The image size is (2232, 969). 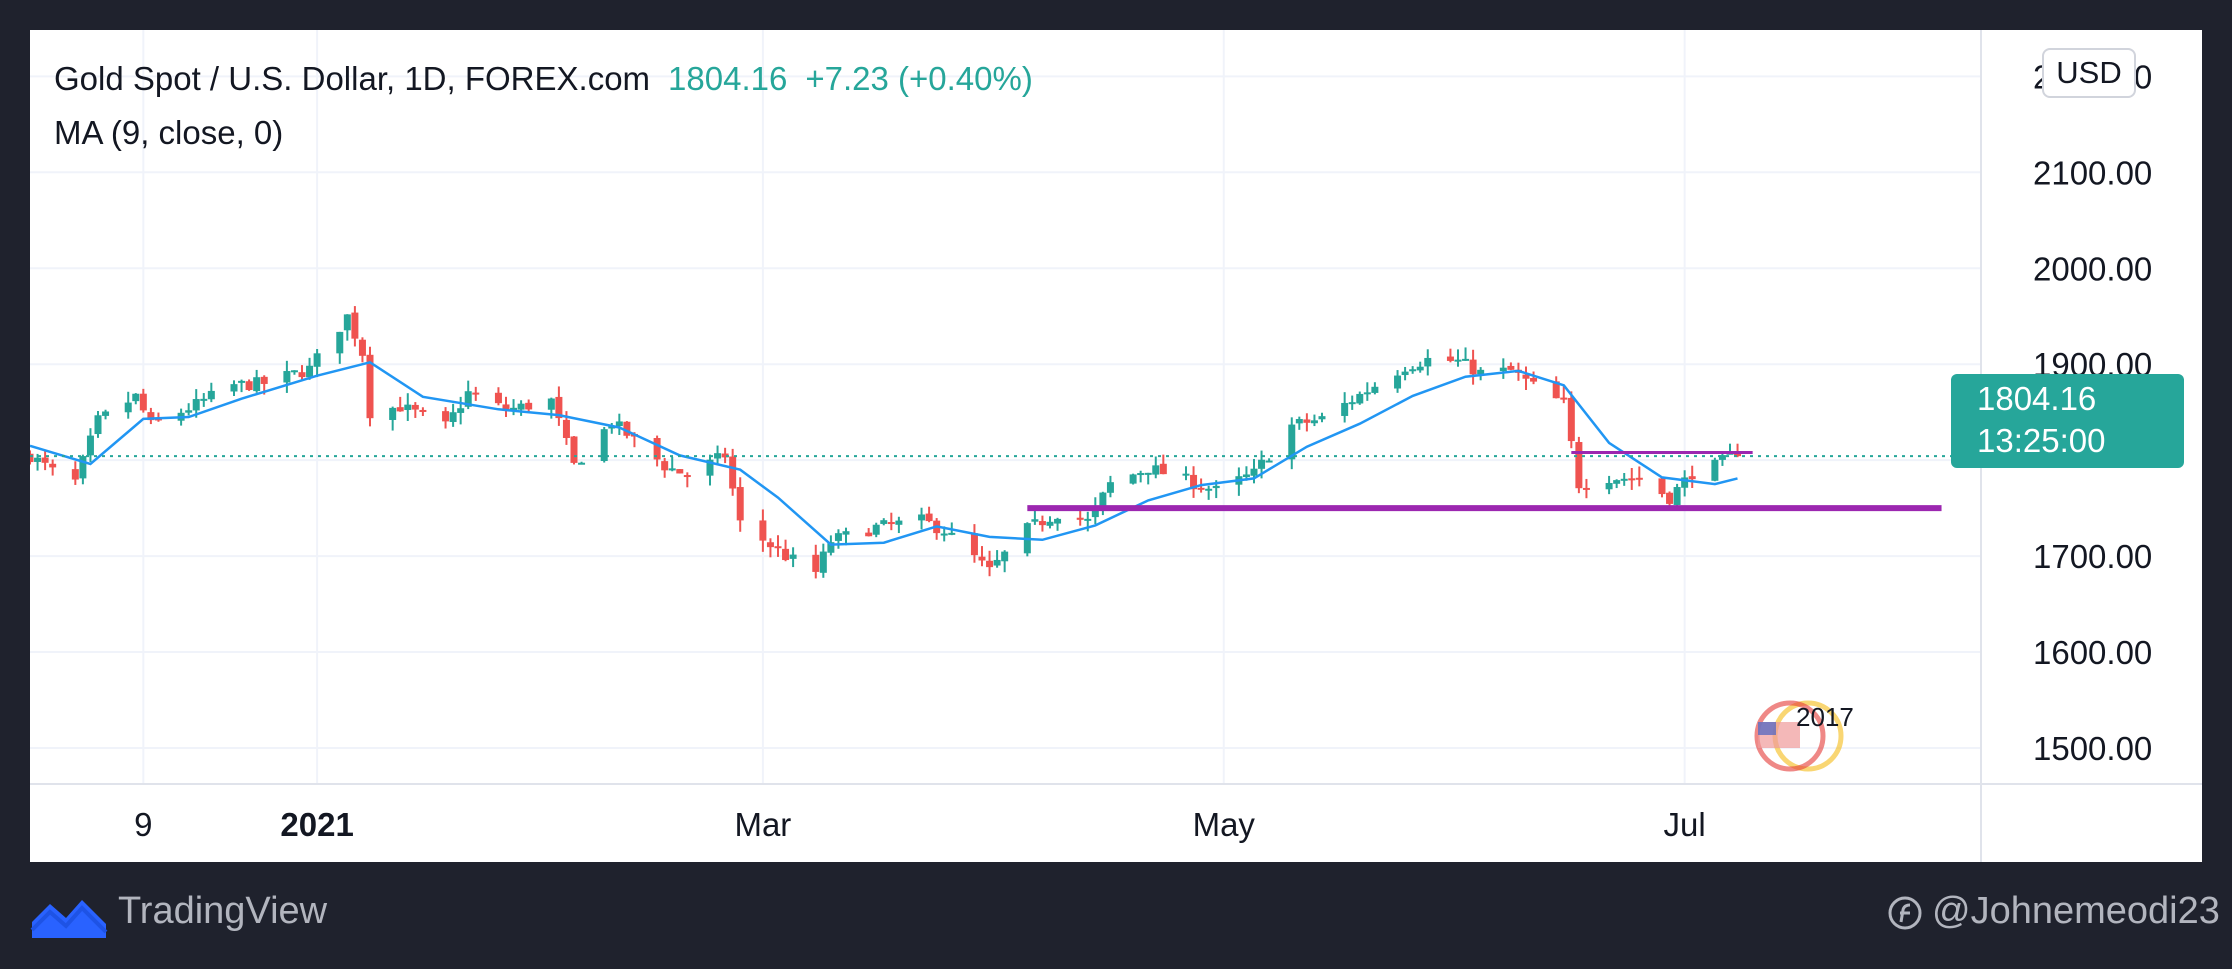 I want to click on author-handle: @Johnemeodi23, so click(x=2076, y=911).